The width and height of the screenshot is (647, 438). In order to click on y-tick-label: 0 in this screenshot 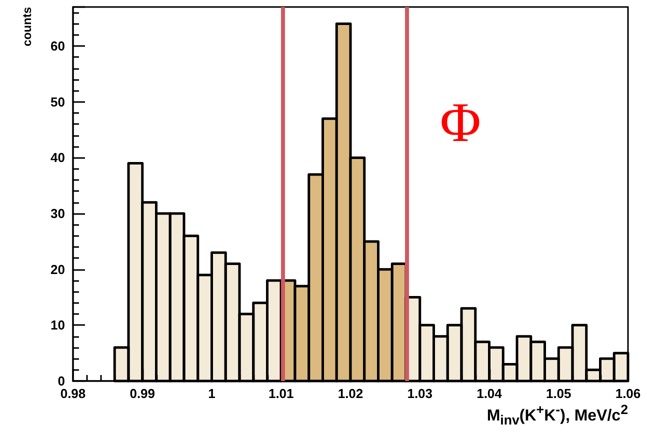, I will do `click(61, 381)`.